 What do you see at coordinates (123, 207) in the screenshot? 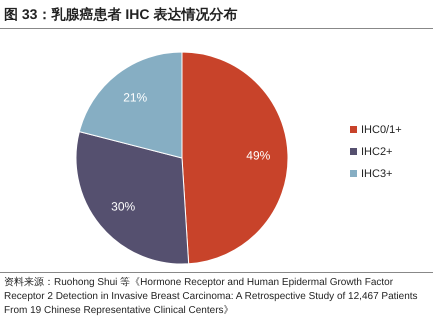
I see `data-label: 30%` at bounding box center [123, 207].